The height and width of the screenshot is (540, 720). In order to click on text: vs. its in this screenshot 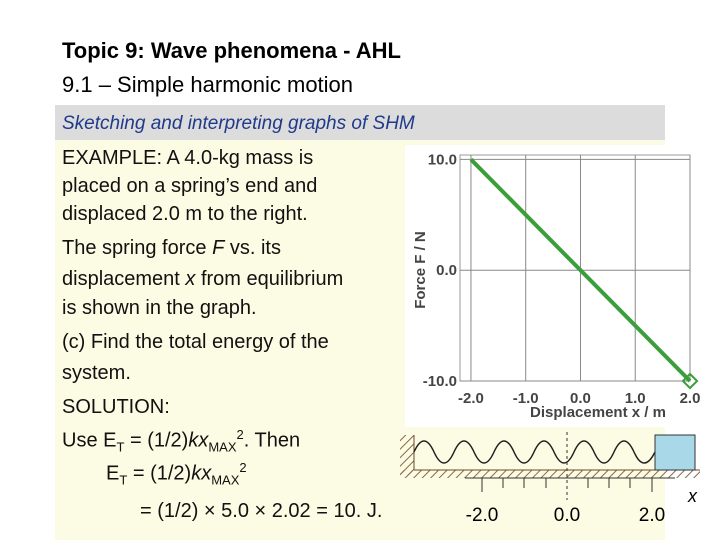, I will do `click(252, 248)`.